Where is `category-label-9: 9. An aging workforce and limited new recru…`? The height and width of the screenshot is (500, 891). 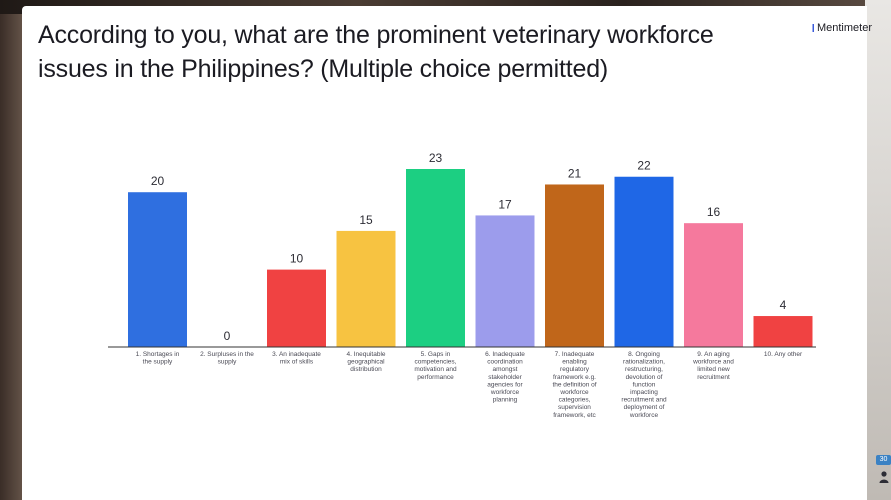
category-label-9: 9. An aging workforce and limited new recru… is located at coordinates (713, 366).